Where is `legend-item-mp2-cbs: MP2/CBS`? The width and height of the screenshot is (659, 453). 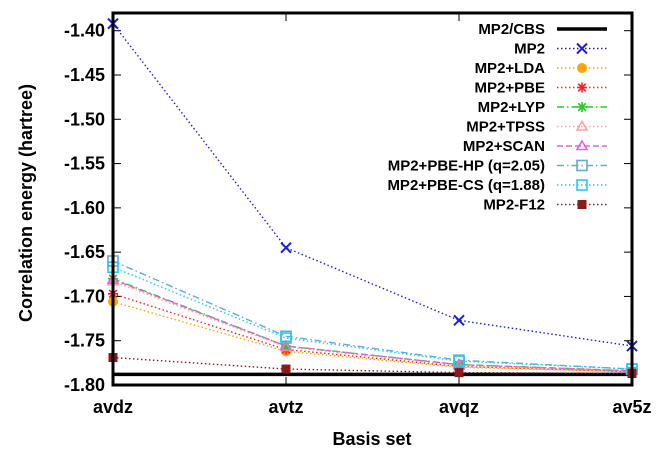
legend-item-mp2-cbs: MP2/CBS is located at coordinates (542, 29).